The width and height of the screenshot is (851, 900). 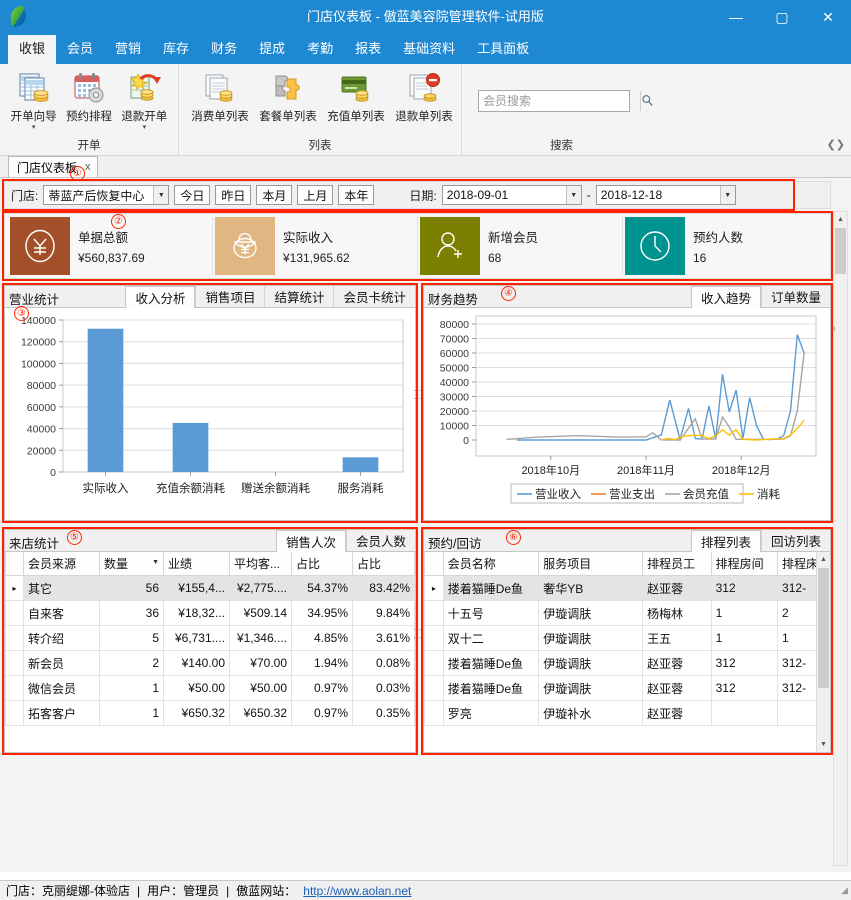 I want to click on table-row: ▸ 其它 56 ¥155,4... ¥2,775.... 54.37% 83.42%, so click(x=210, y=588).